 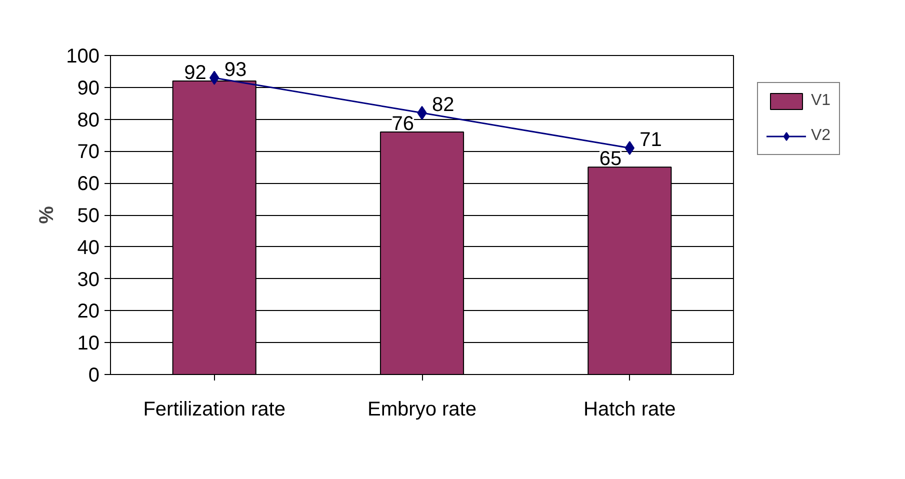 I want to click on data-label: 76, so click(x=403, y=124).